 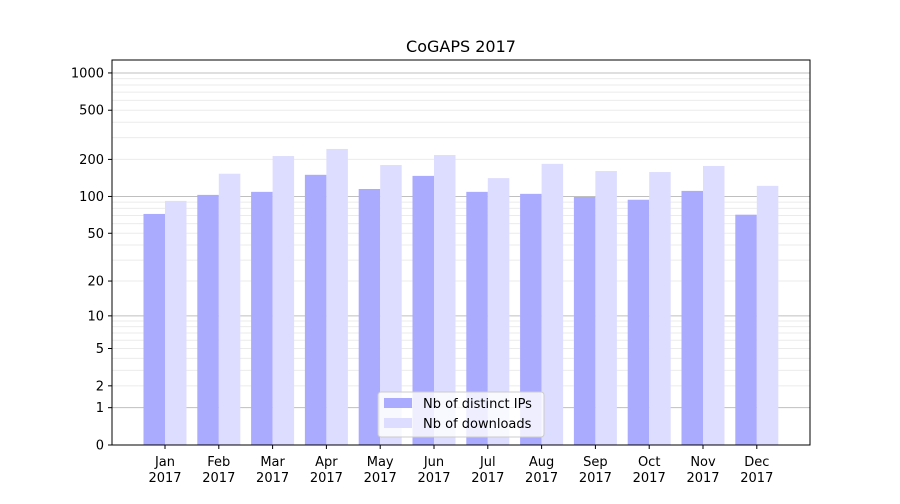 I want to click on x-tick-label: May, so click(x=380, y=462).